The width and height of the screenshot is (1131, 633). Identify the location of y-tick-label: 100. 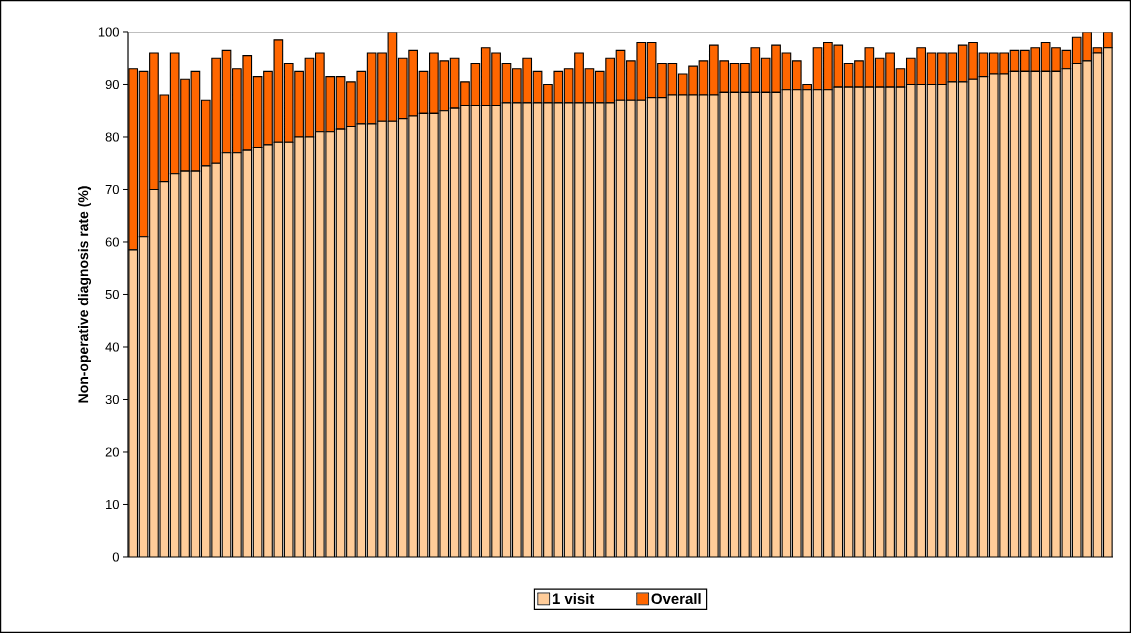
(108, 32).